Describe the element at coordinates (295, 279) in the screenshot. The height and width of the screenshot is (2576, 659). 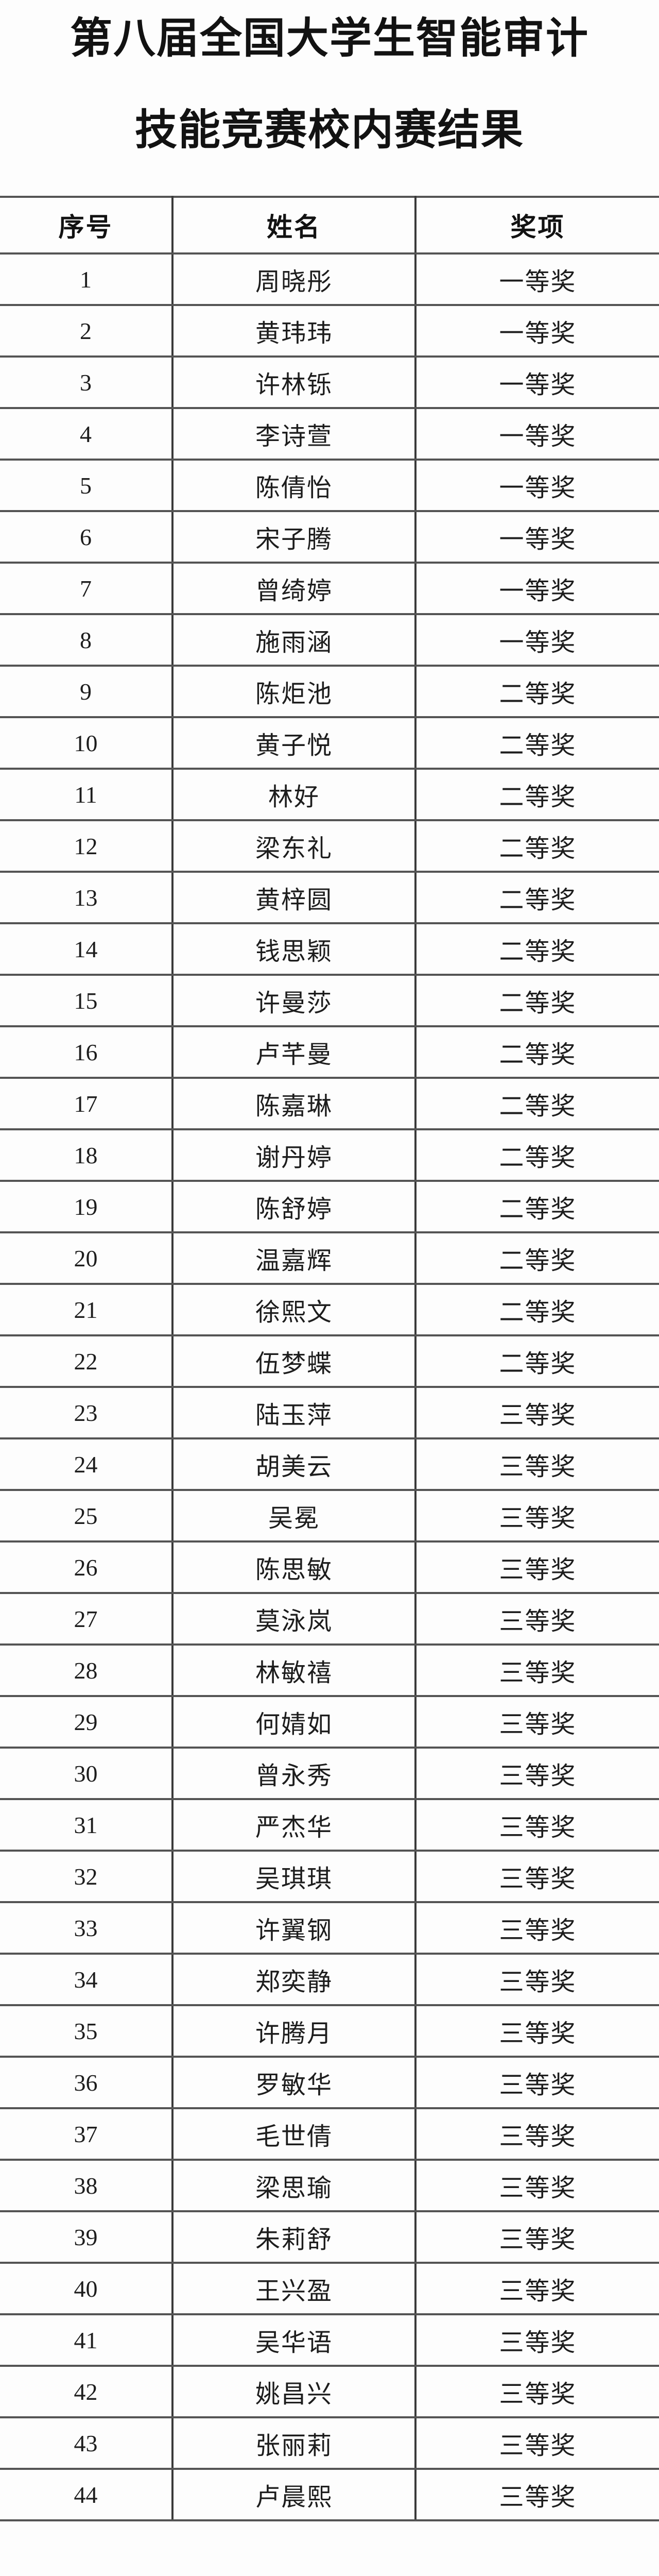
I see `cell-name: 周晓彤` at that location.